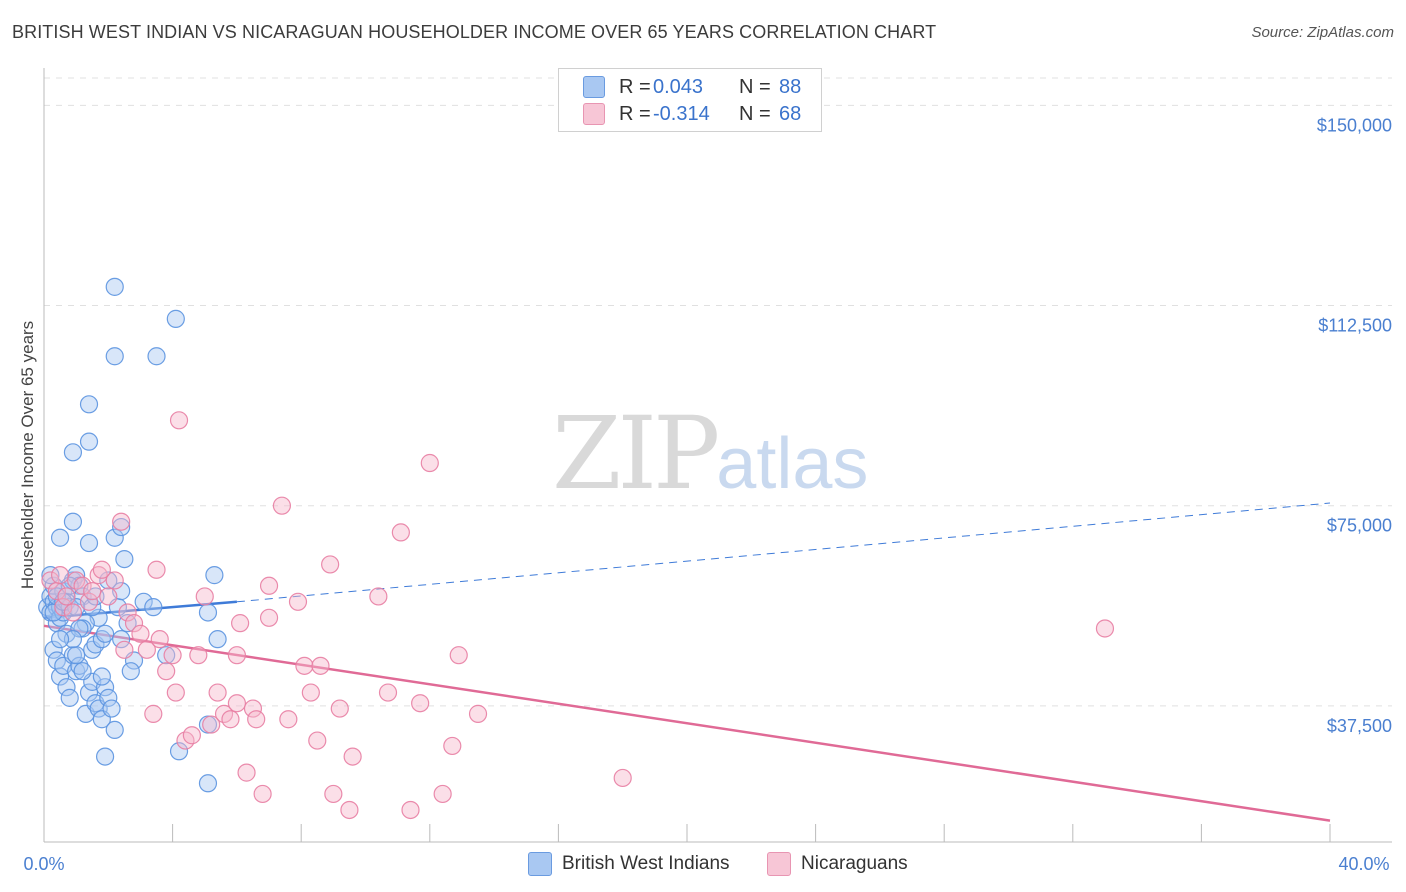 This screenshot has height=892, width=1406. I want to click on legend-r-value: -0.314, so click(681, 113).